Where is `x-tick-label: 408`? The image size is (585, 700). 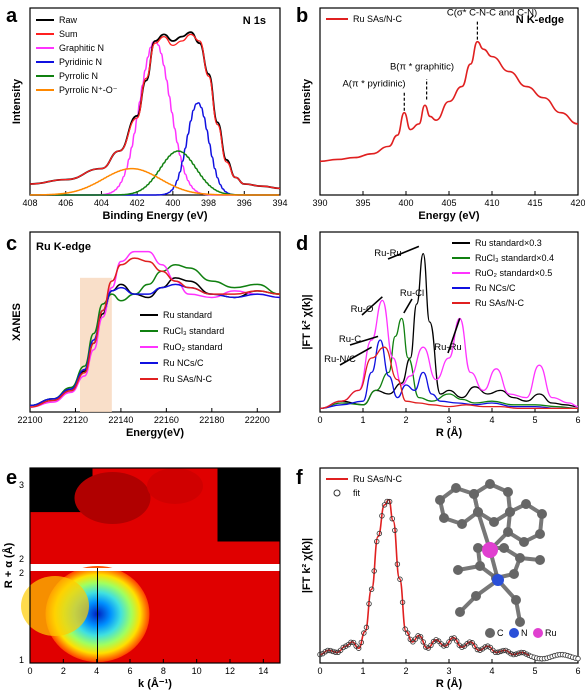
x-tick-label: 408 is located at coordinates (29, 203).